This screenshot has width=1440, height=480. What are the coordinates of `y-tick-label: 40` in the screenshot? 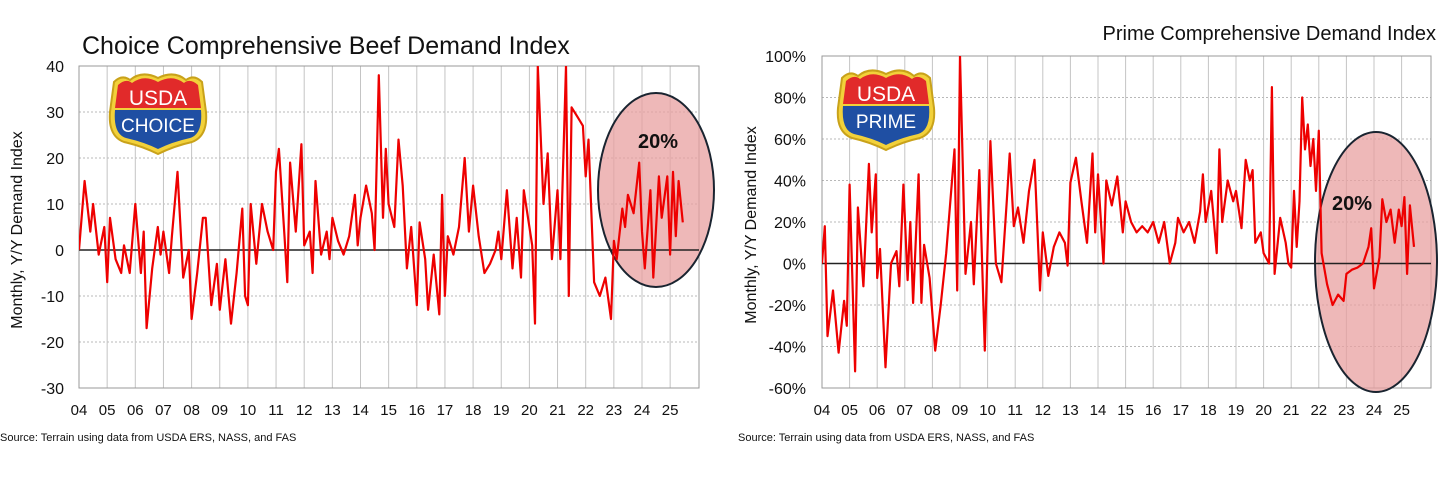 It's located at (55, 67).